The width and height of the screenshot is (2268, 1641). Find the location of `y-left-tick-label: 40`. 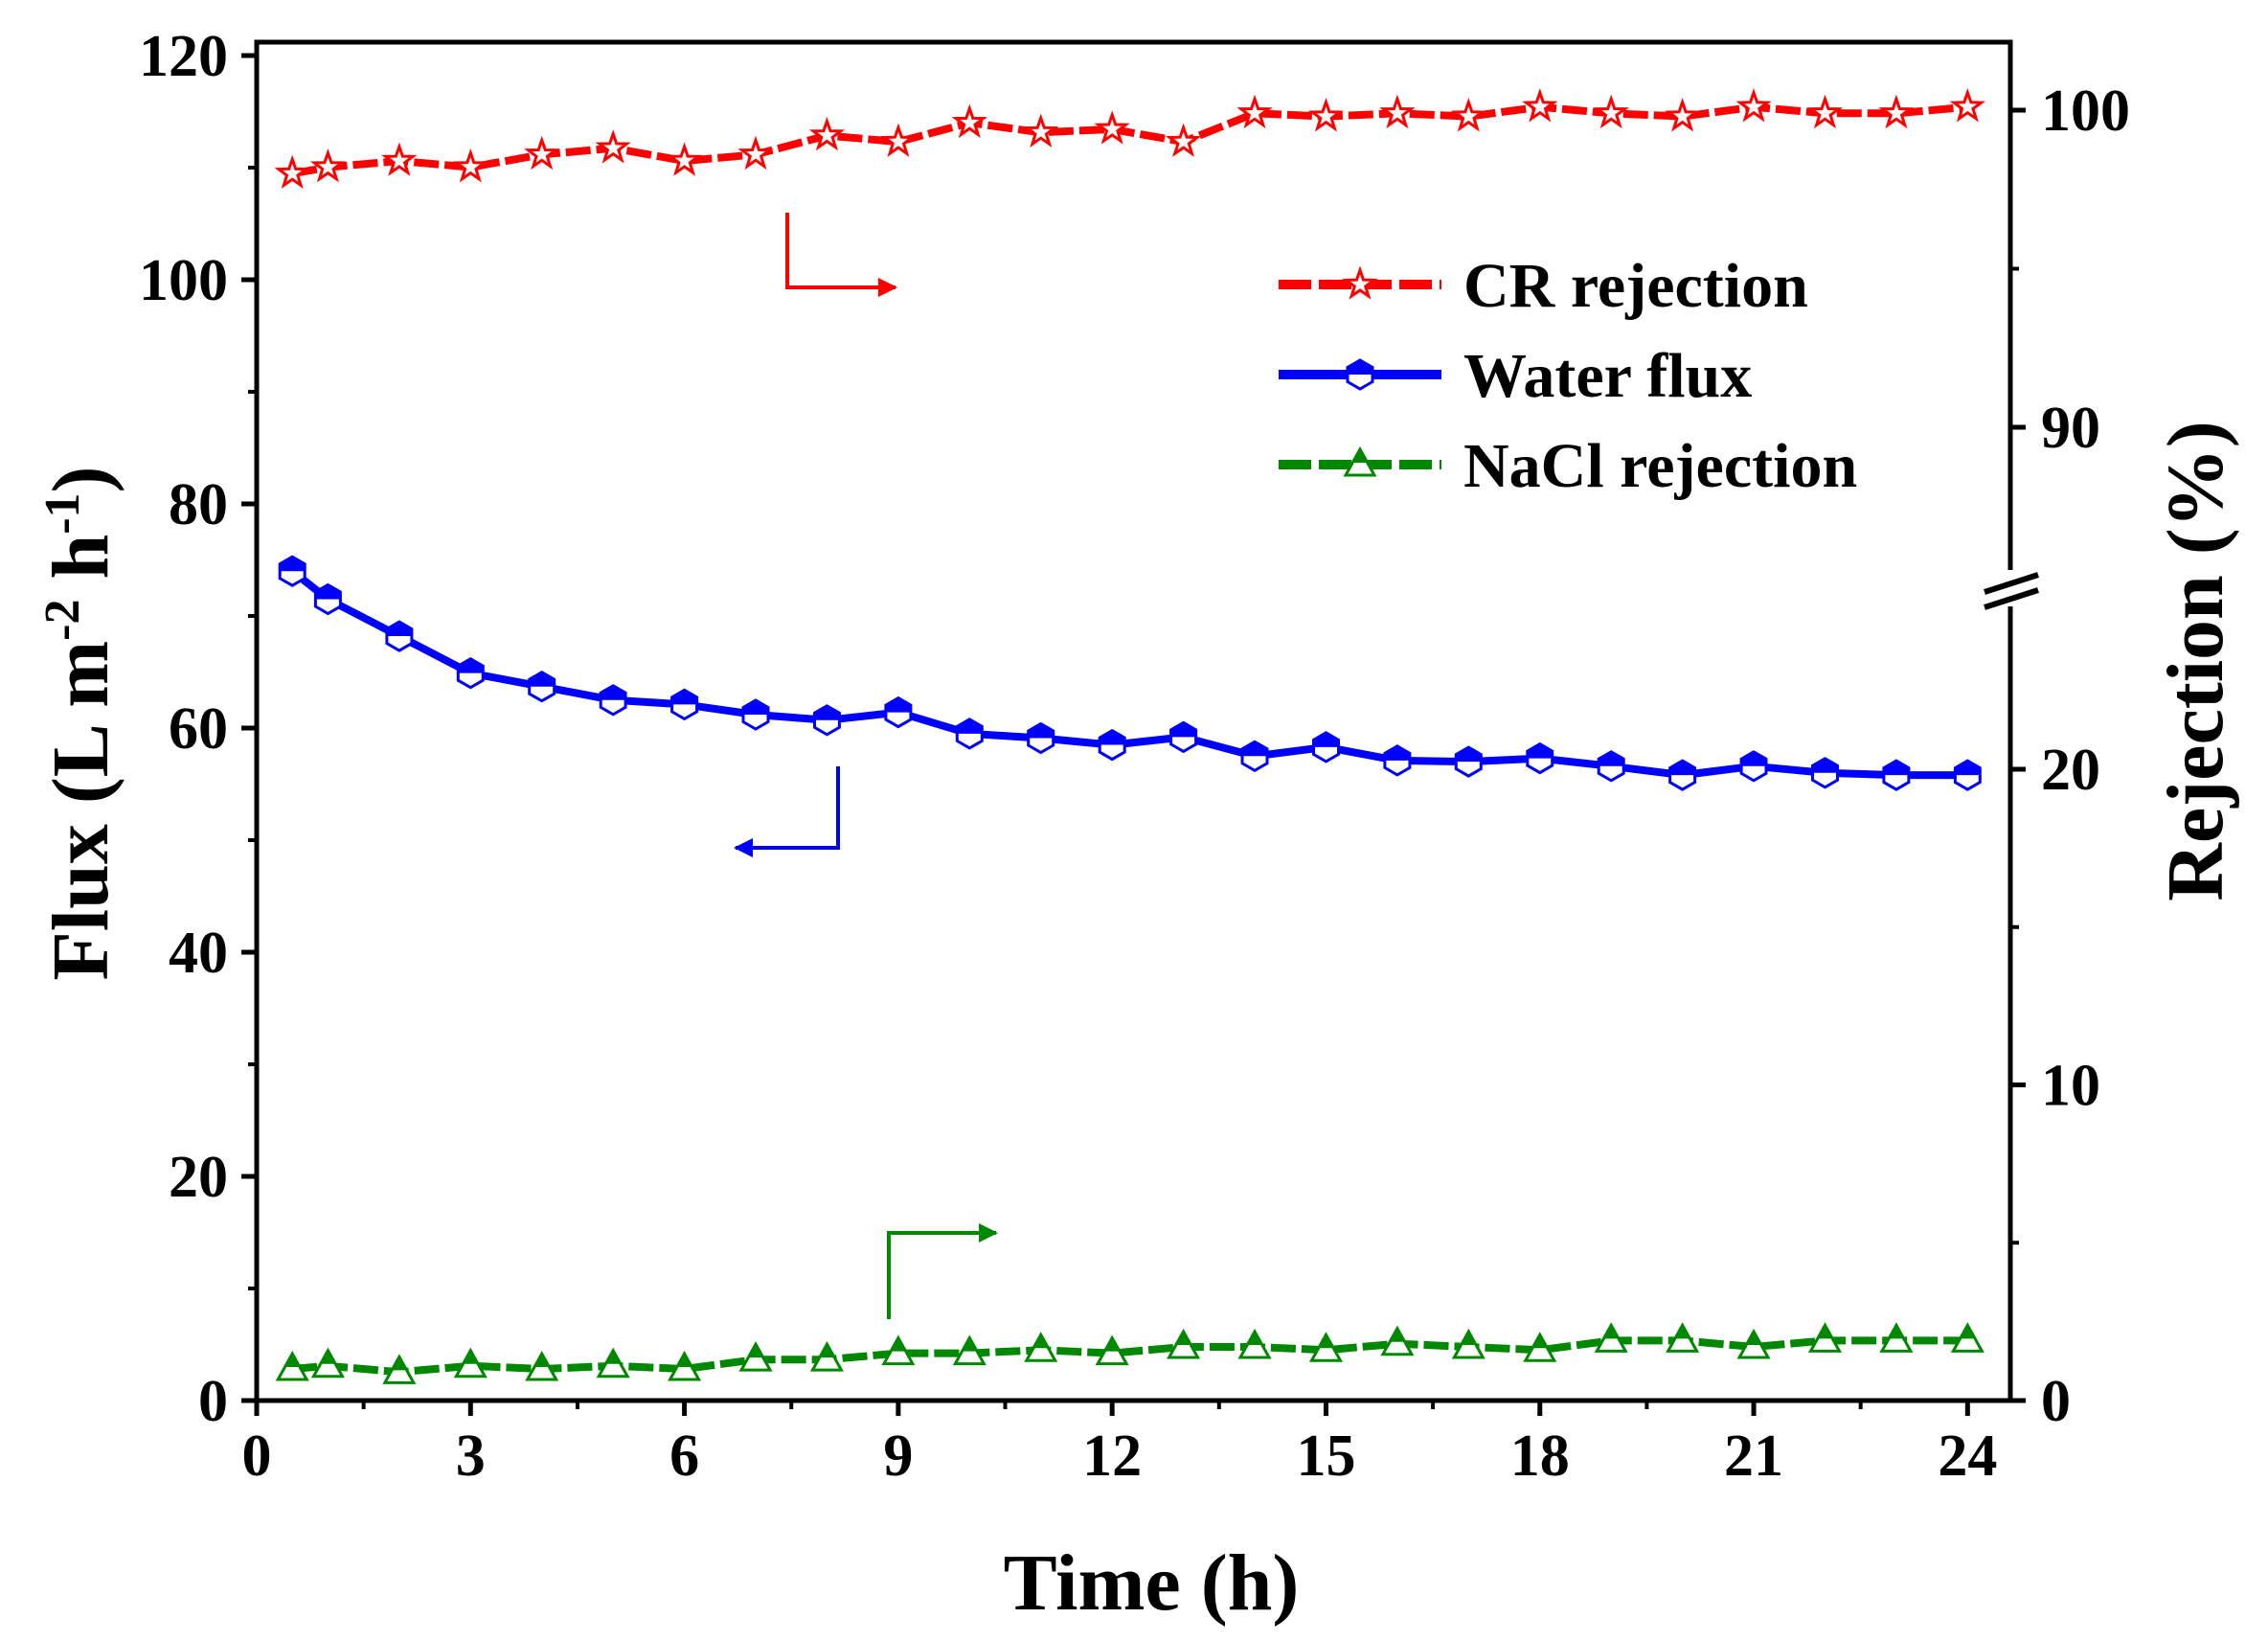

y-left-tick-label: 40 is located at coordinates (198, 953).